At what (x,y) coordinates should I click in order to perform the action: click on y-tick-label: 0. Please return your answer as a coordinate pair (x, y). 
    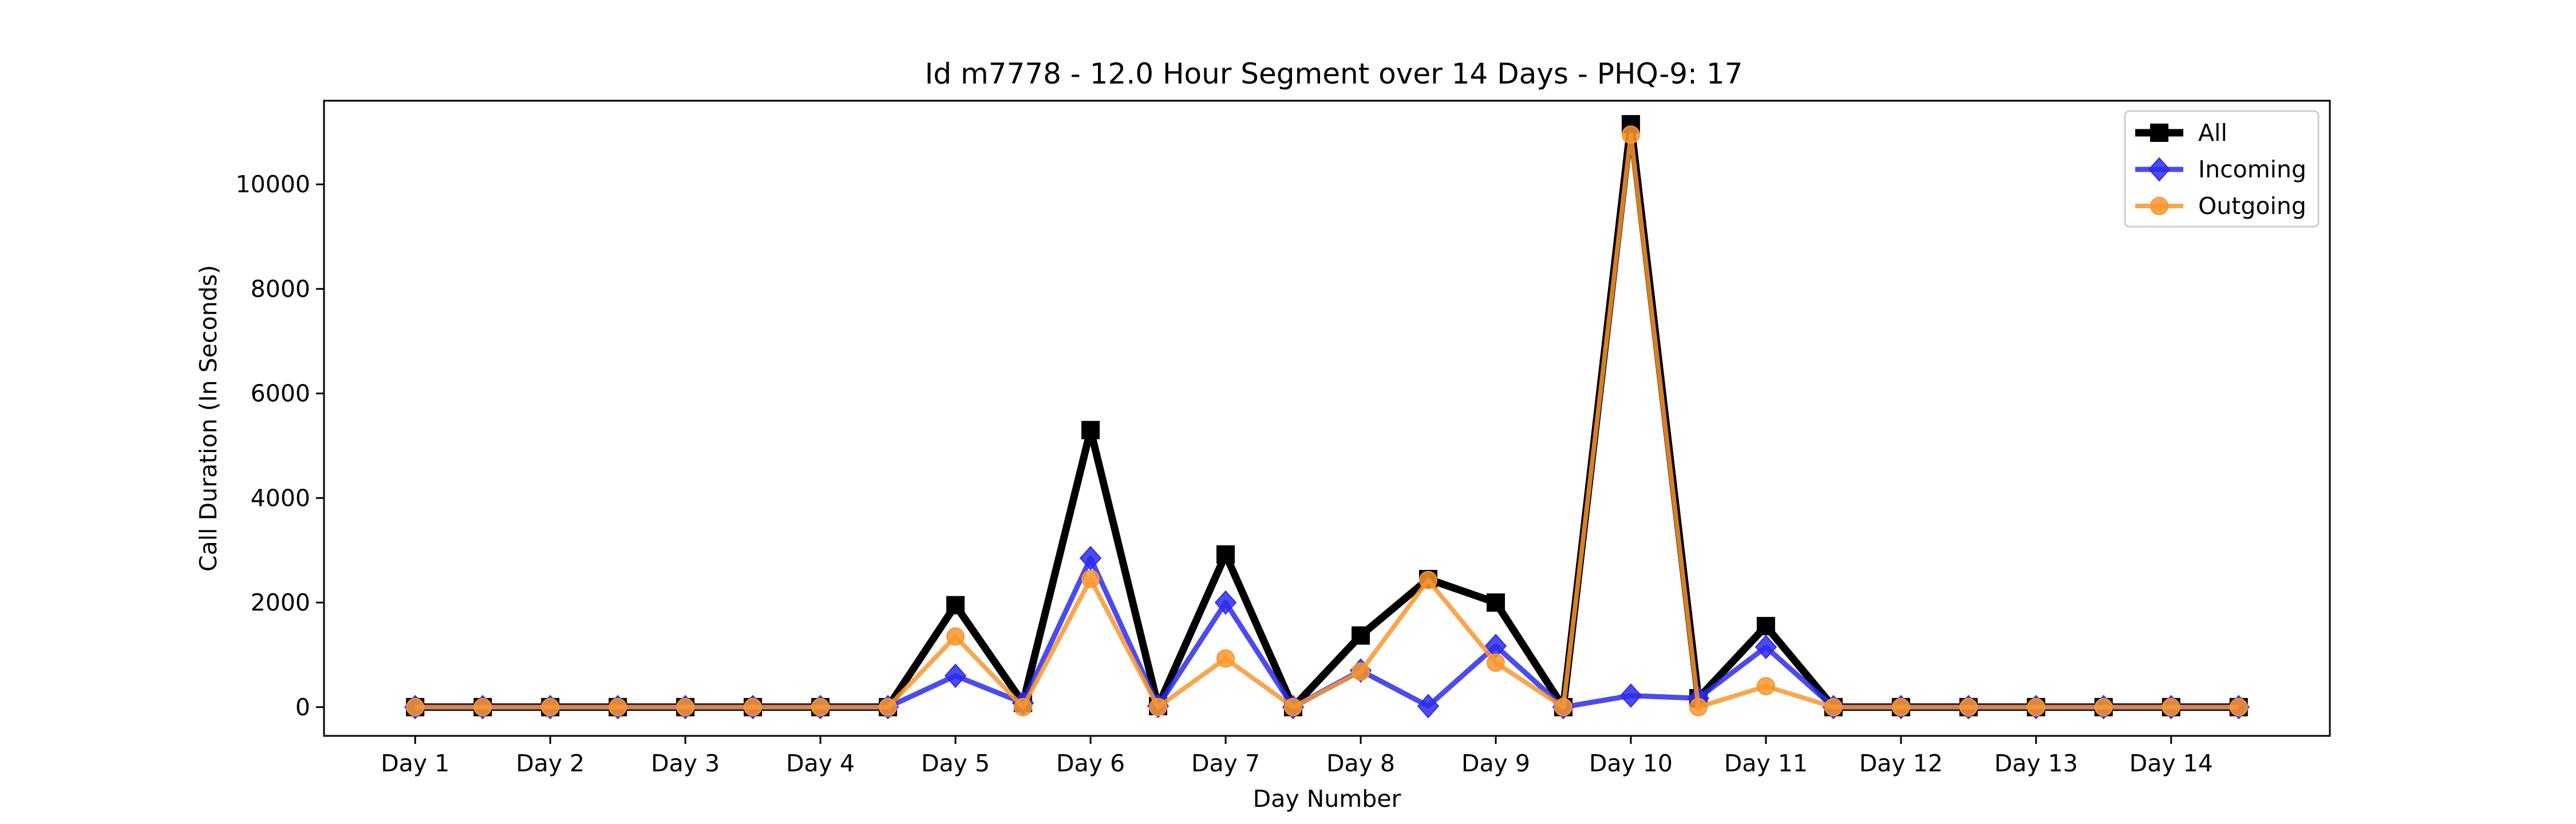
    Looking at the image, I should click on (302, 707).